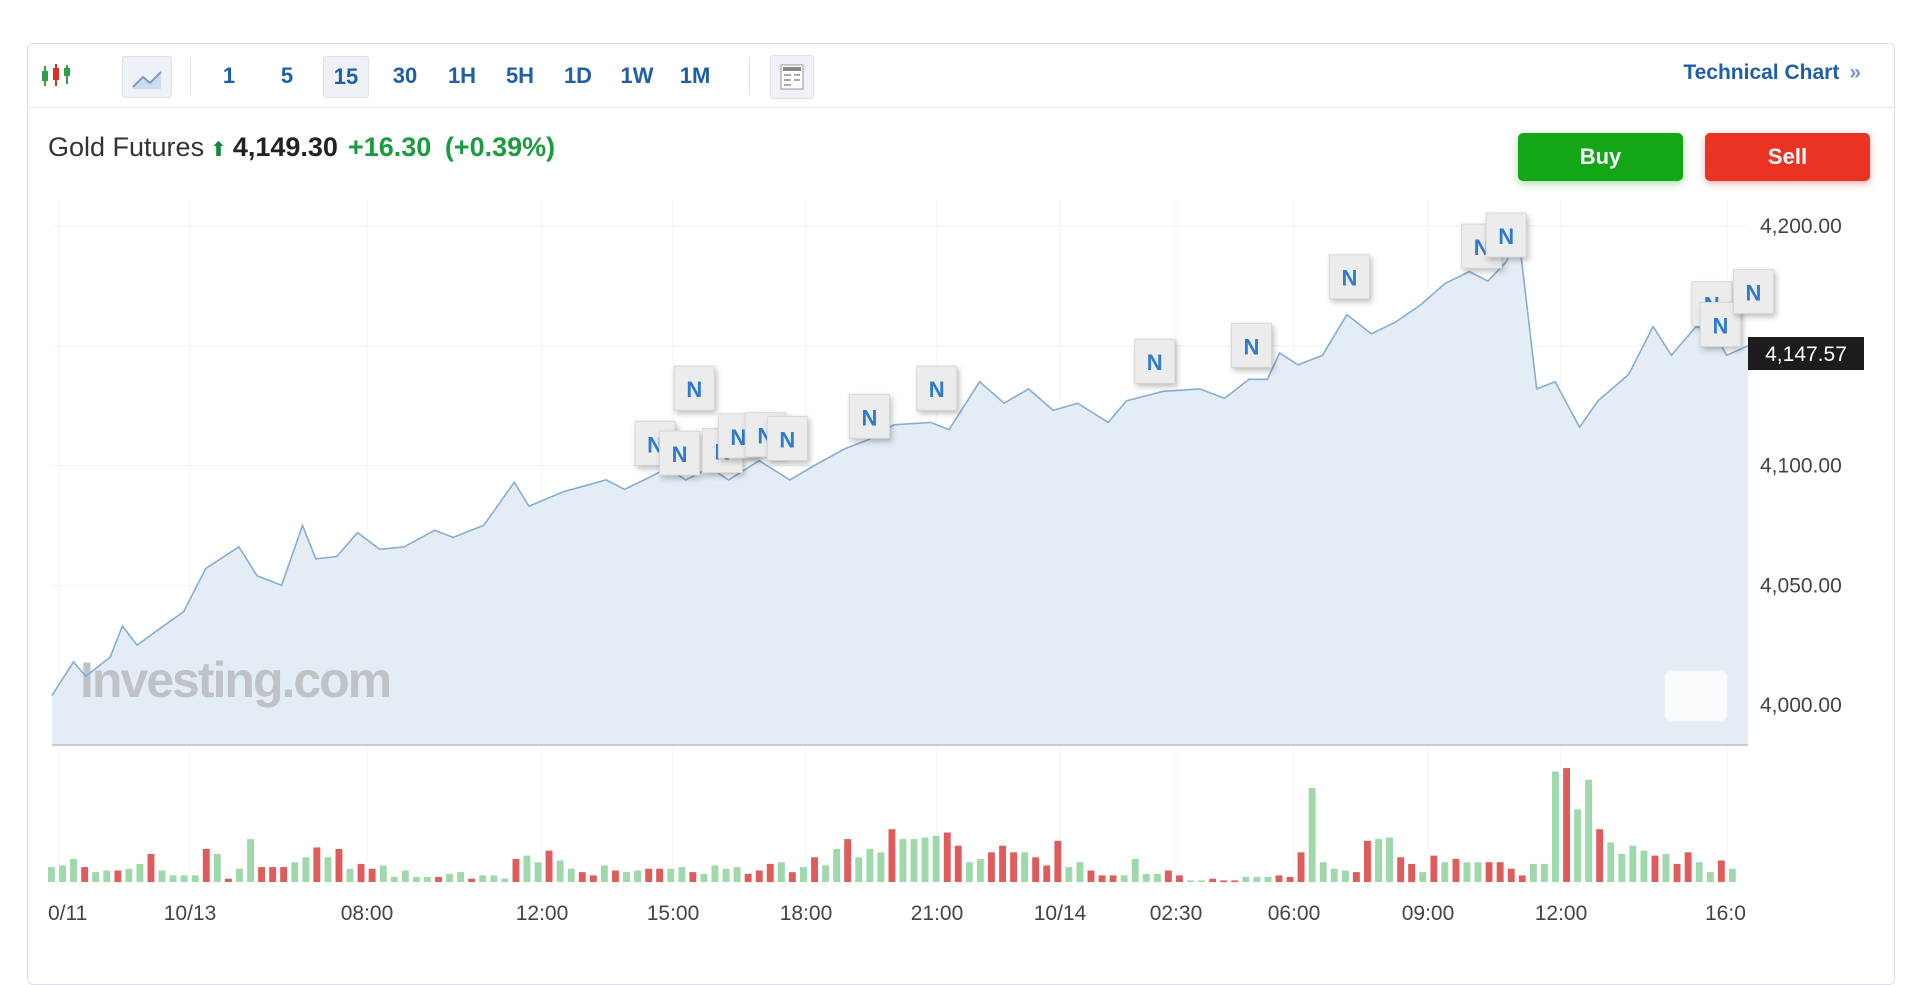 This screenshot has height=985, width=1920. Describe the element at coordinates (1772, 73) in the screenshot. I see `technical-chart-link: Technical Chart »` at that location.